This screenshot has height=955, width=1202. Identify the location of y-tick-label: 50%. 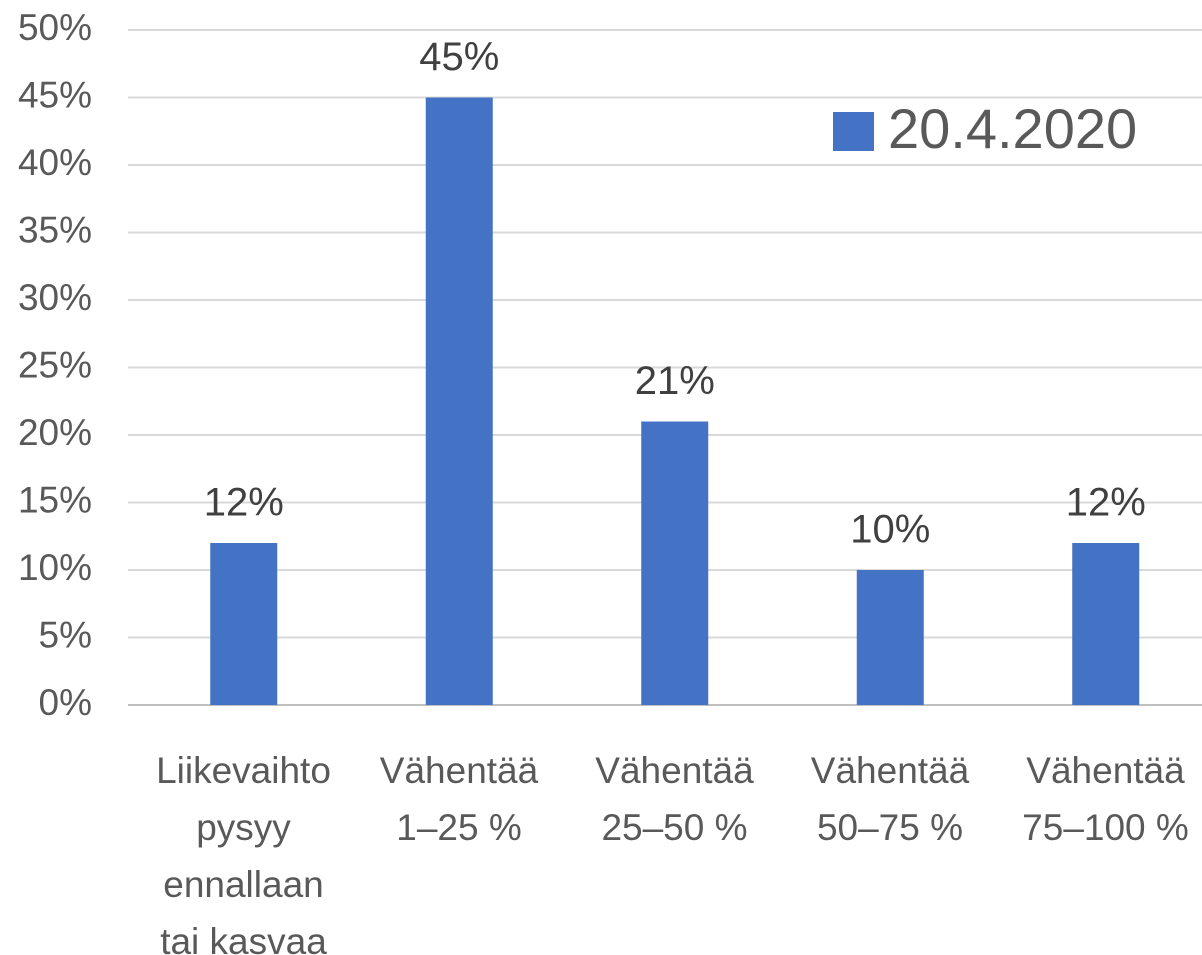
(55, 27).